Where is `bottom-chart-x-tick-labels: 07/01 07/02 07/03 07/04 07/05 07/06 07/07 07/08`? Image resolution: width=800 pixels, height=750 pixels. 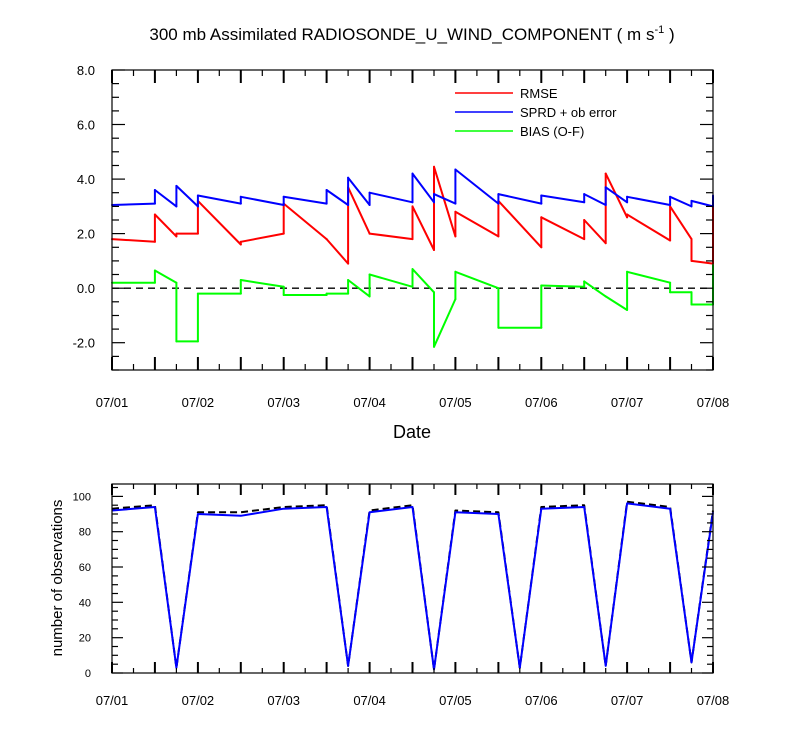 bottom-chart-x-tick-labels: 07/01 07/02 07/03 07/04 07/05 07/06 07/07 07/08 is located at coordinates (413, 700).